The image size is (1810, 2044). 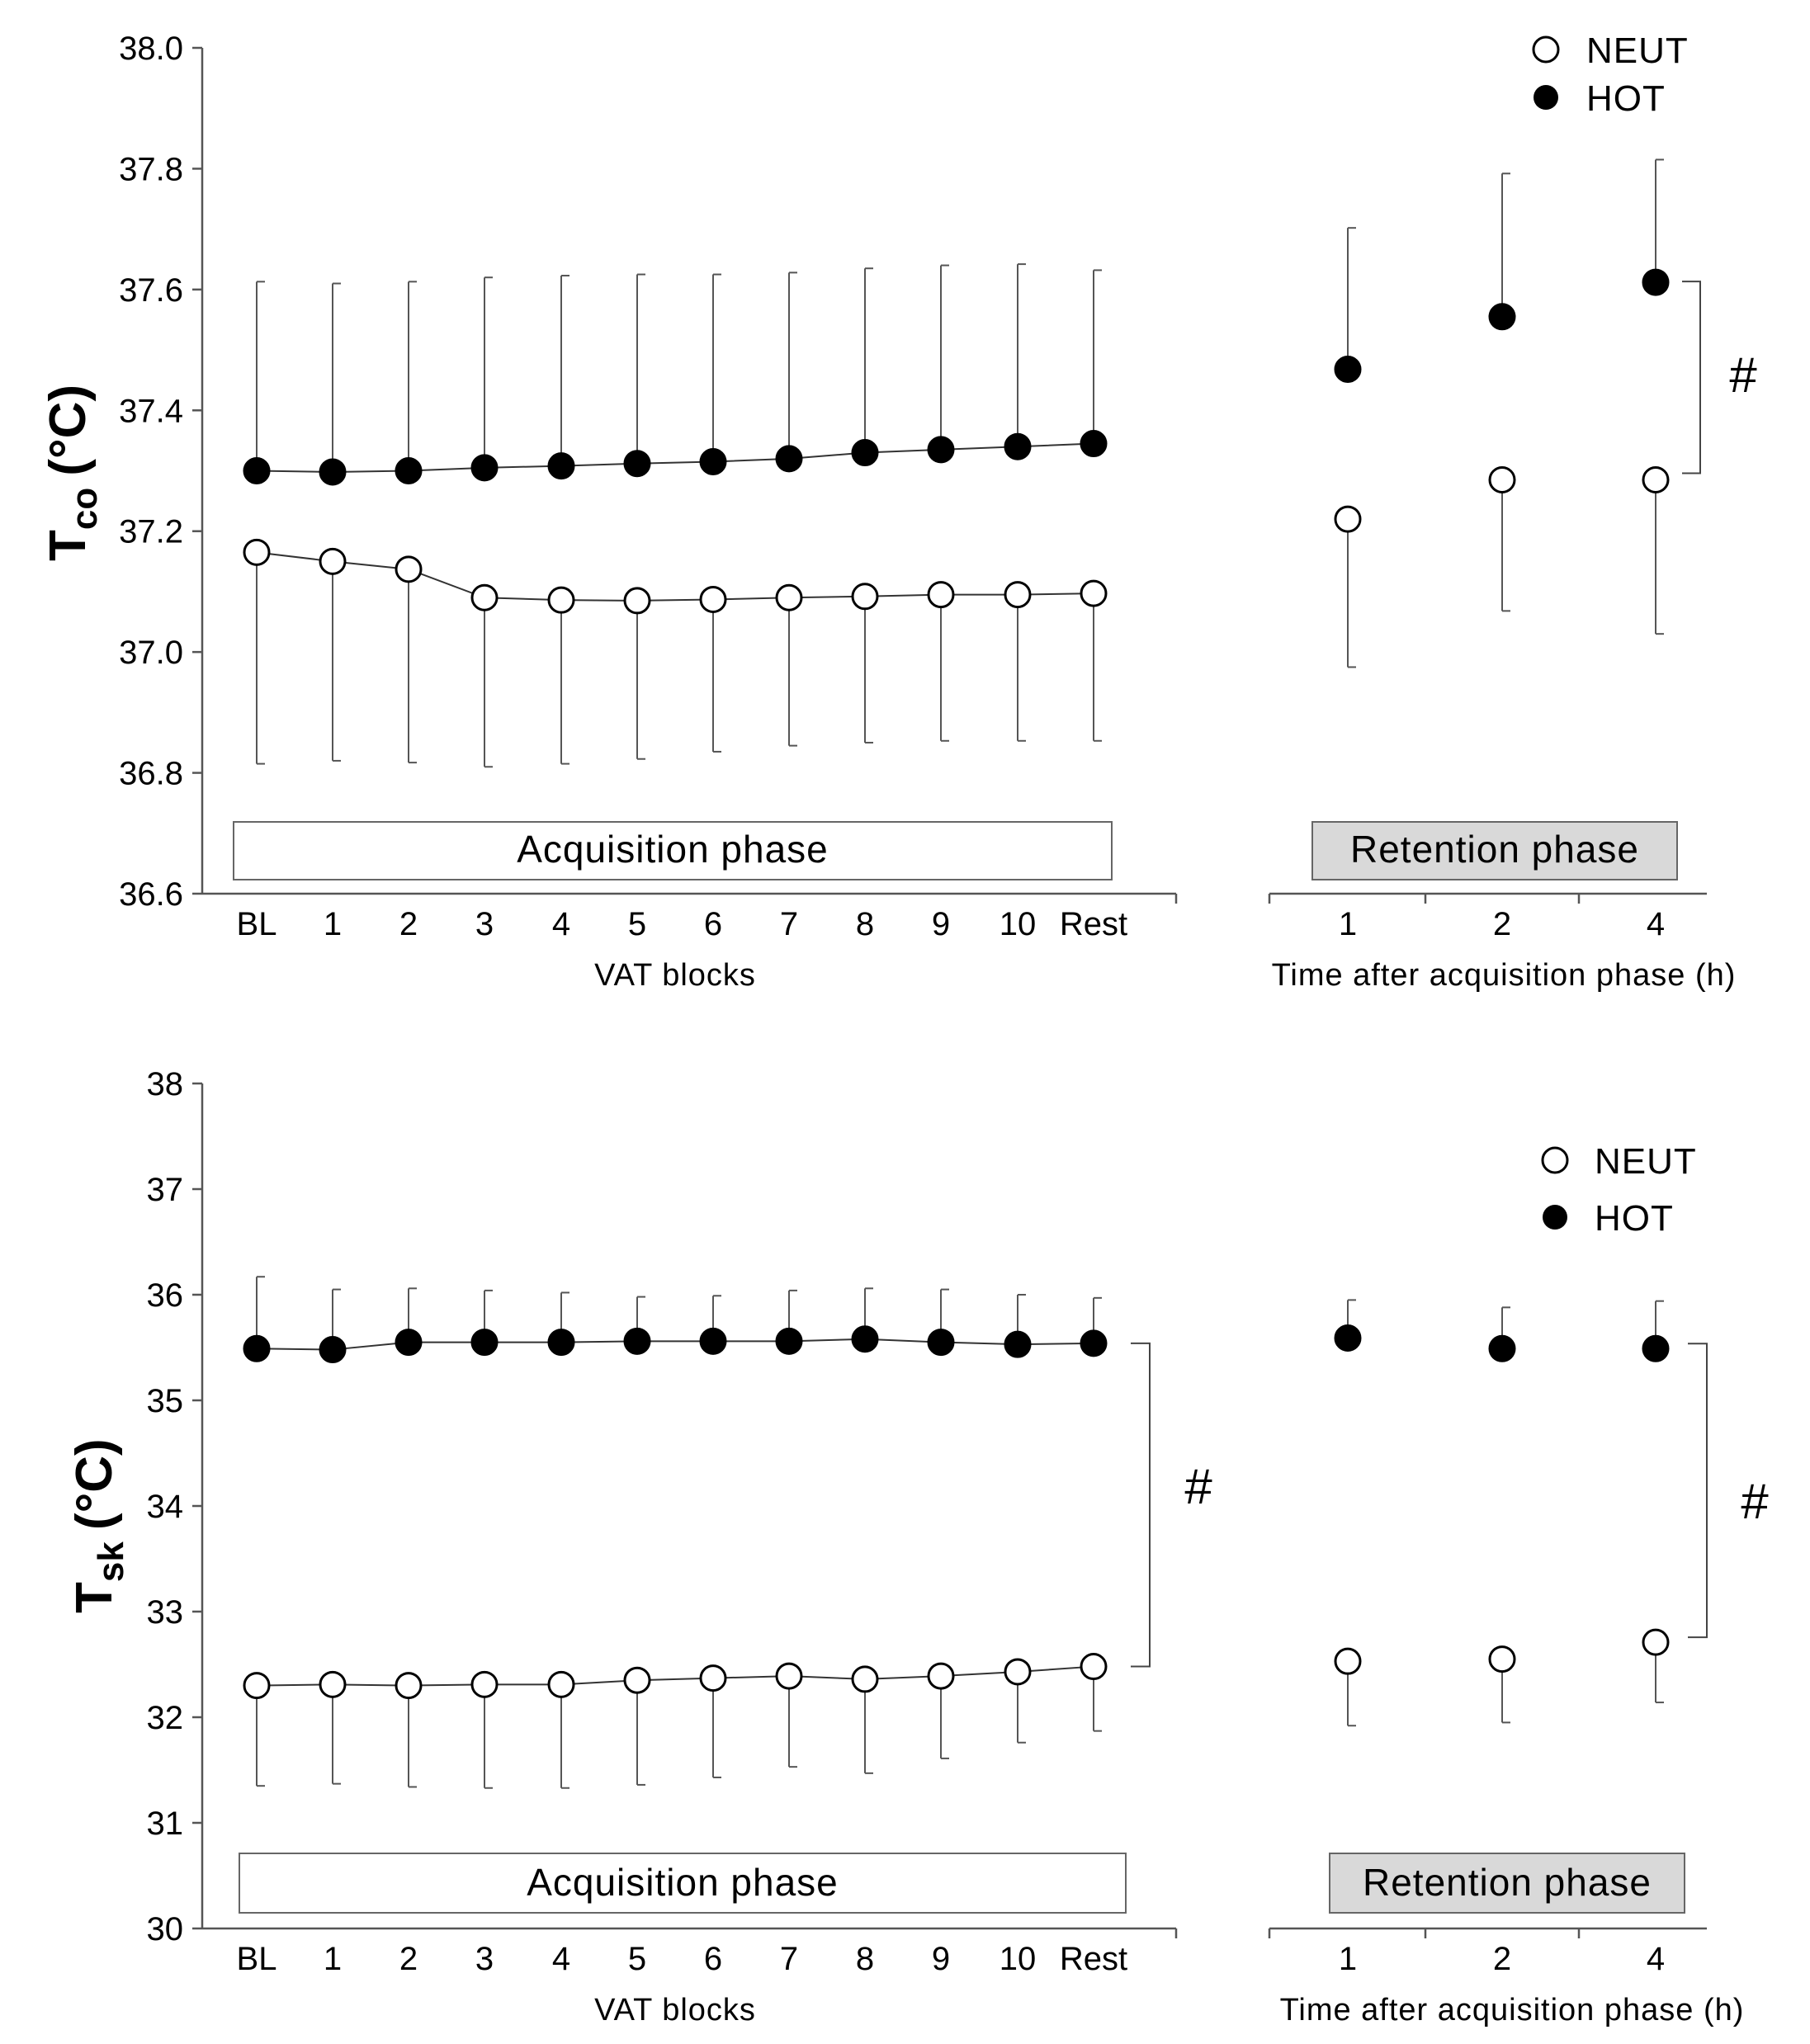 I want to click on tsk-acq-x-tick-label: 6, so click(x=713, y=1959).